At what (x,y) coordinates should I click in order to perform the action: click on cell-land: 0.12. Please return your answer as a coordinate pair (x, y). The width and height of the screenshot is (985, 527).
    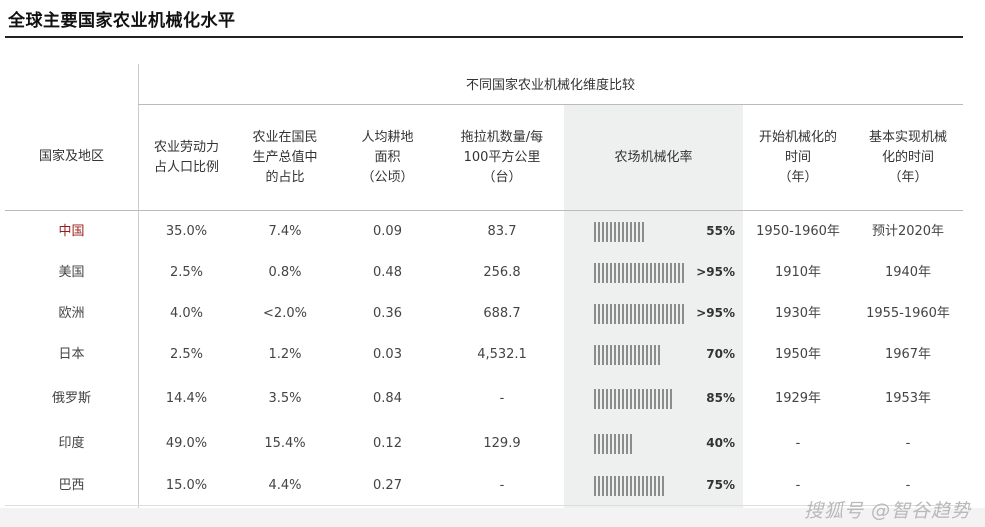
    Looking at the image, I should click on (387, 443).